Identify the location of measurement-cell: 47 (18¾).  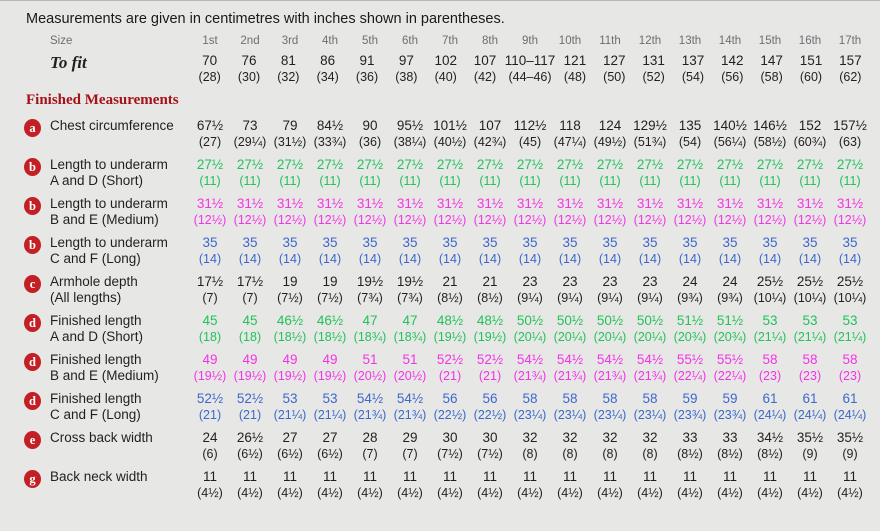
(370, 329).